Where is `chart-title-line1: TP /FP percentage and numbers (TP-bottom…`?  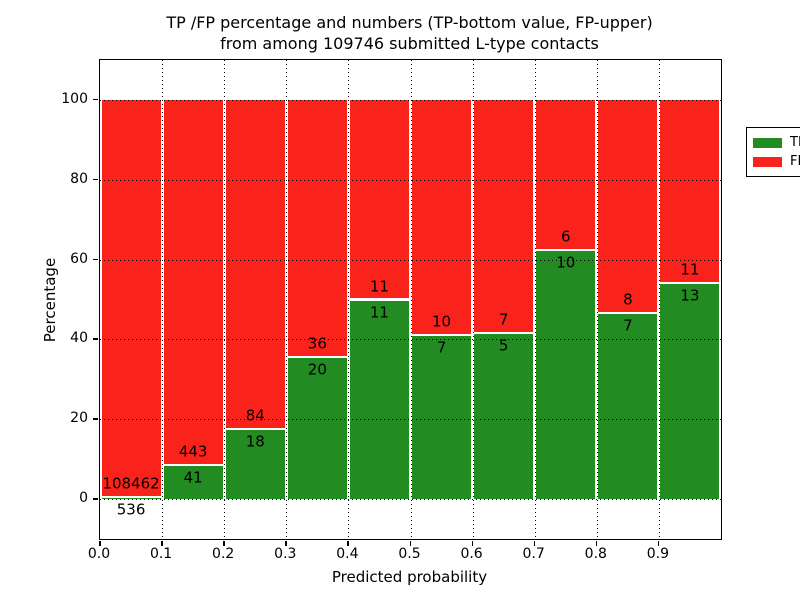
chart-title-line1: TP /FP percentage and numbers (TP-bottom… is located at coordinates (409, 22).